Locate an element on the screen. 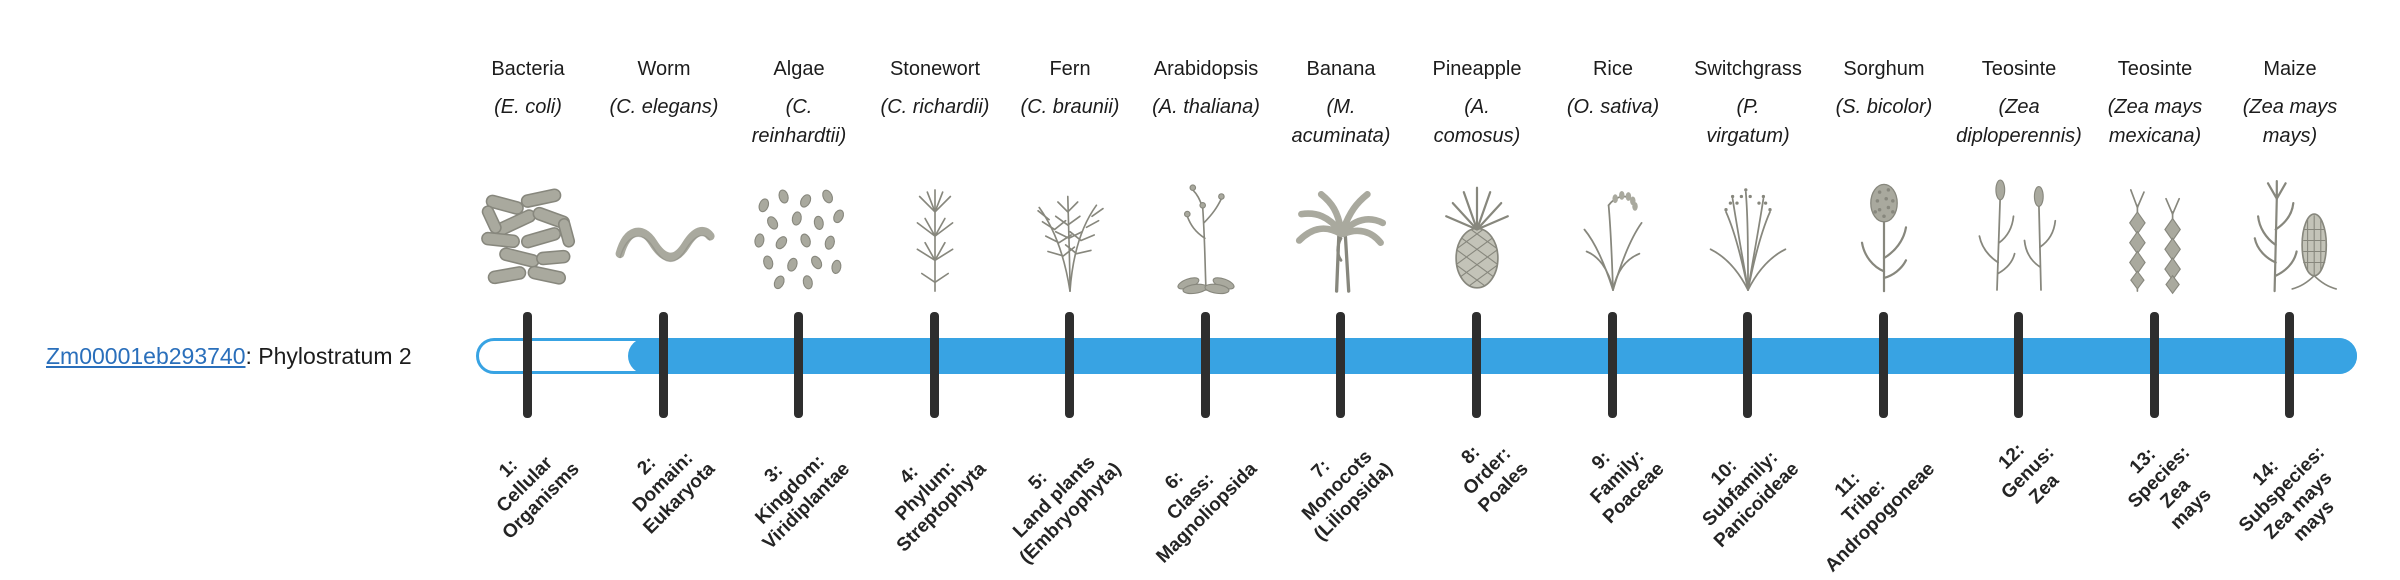  stratum-label-text: 4: Phylum: Streptophyta is located at coordinates (925, 491).